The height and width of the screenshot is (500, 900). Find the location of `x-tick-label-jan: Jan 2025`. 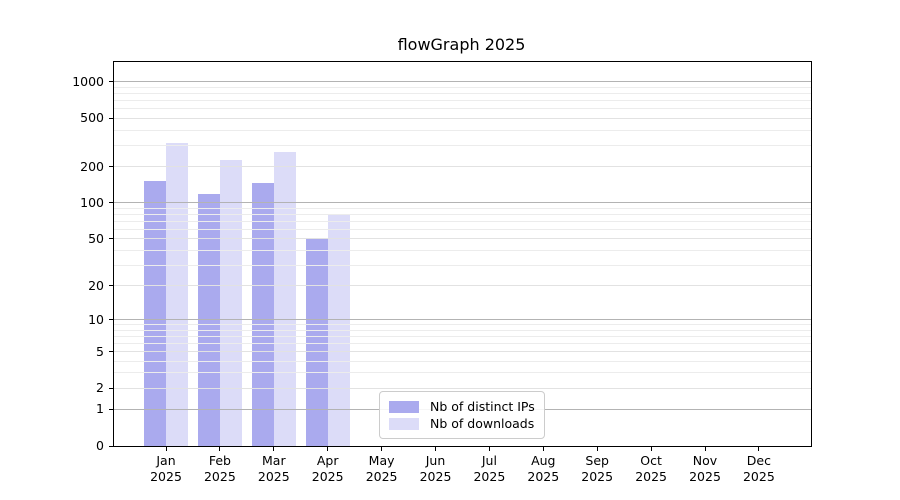

x-tick-label-jan: Jan 2025 is located at coordinates (166, 469).